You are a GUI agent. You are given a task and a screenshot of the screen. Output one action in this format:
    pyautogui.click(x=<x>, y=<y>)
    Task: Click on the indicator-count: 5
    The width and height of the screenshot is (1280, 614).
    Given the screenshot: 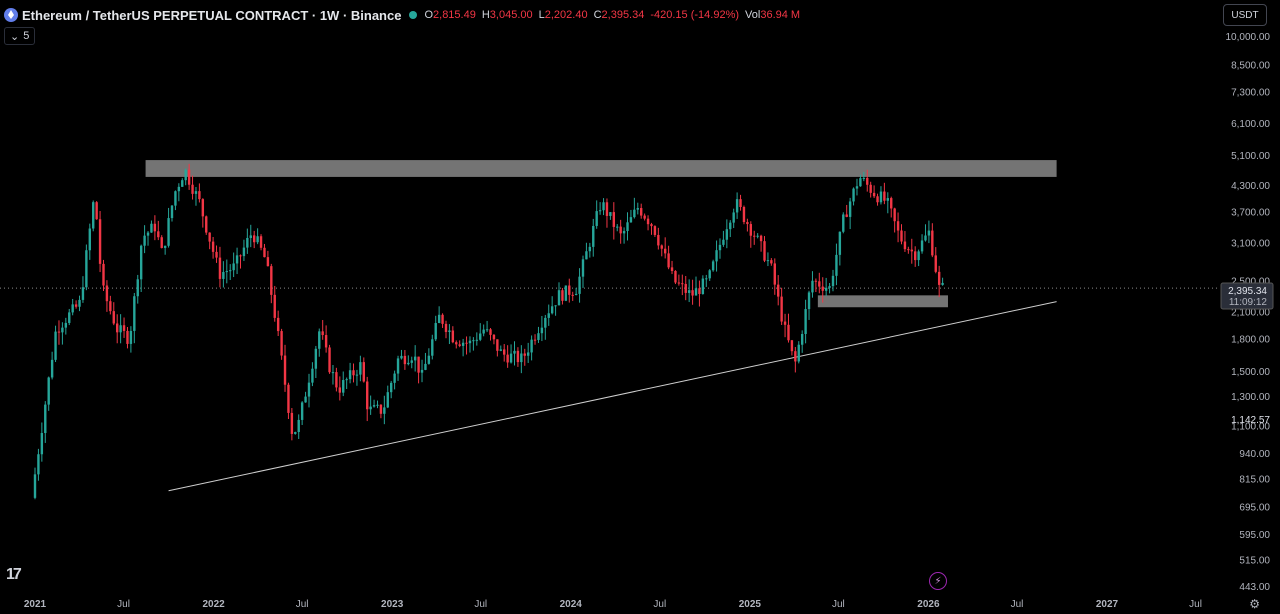 What is the action you would take?
    pyautogui.click(x=26, y=36)
    